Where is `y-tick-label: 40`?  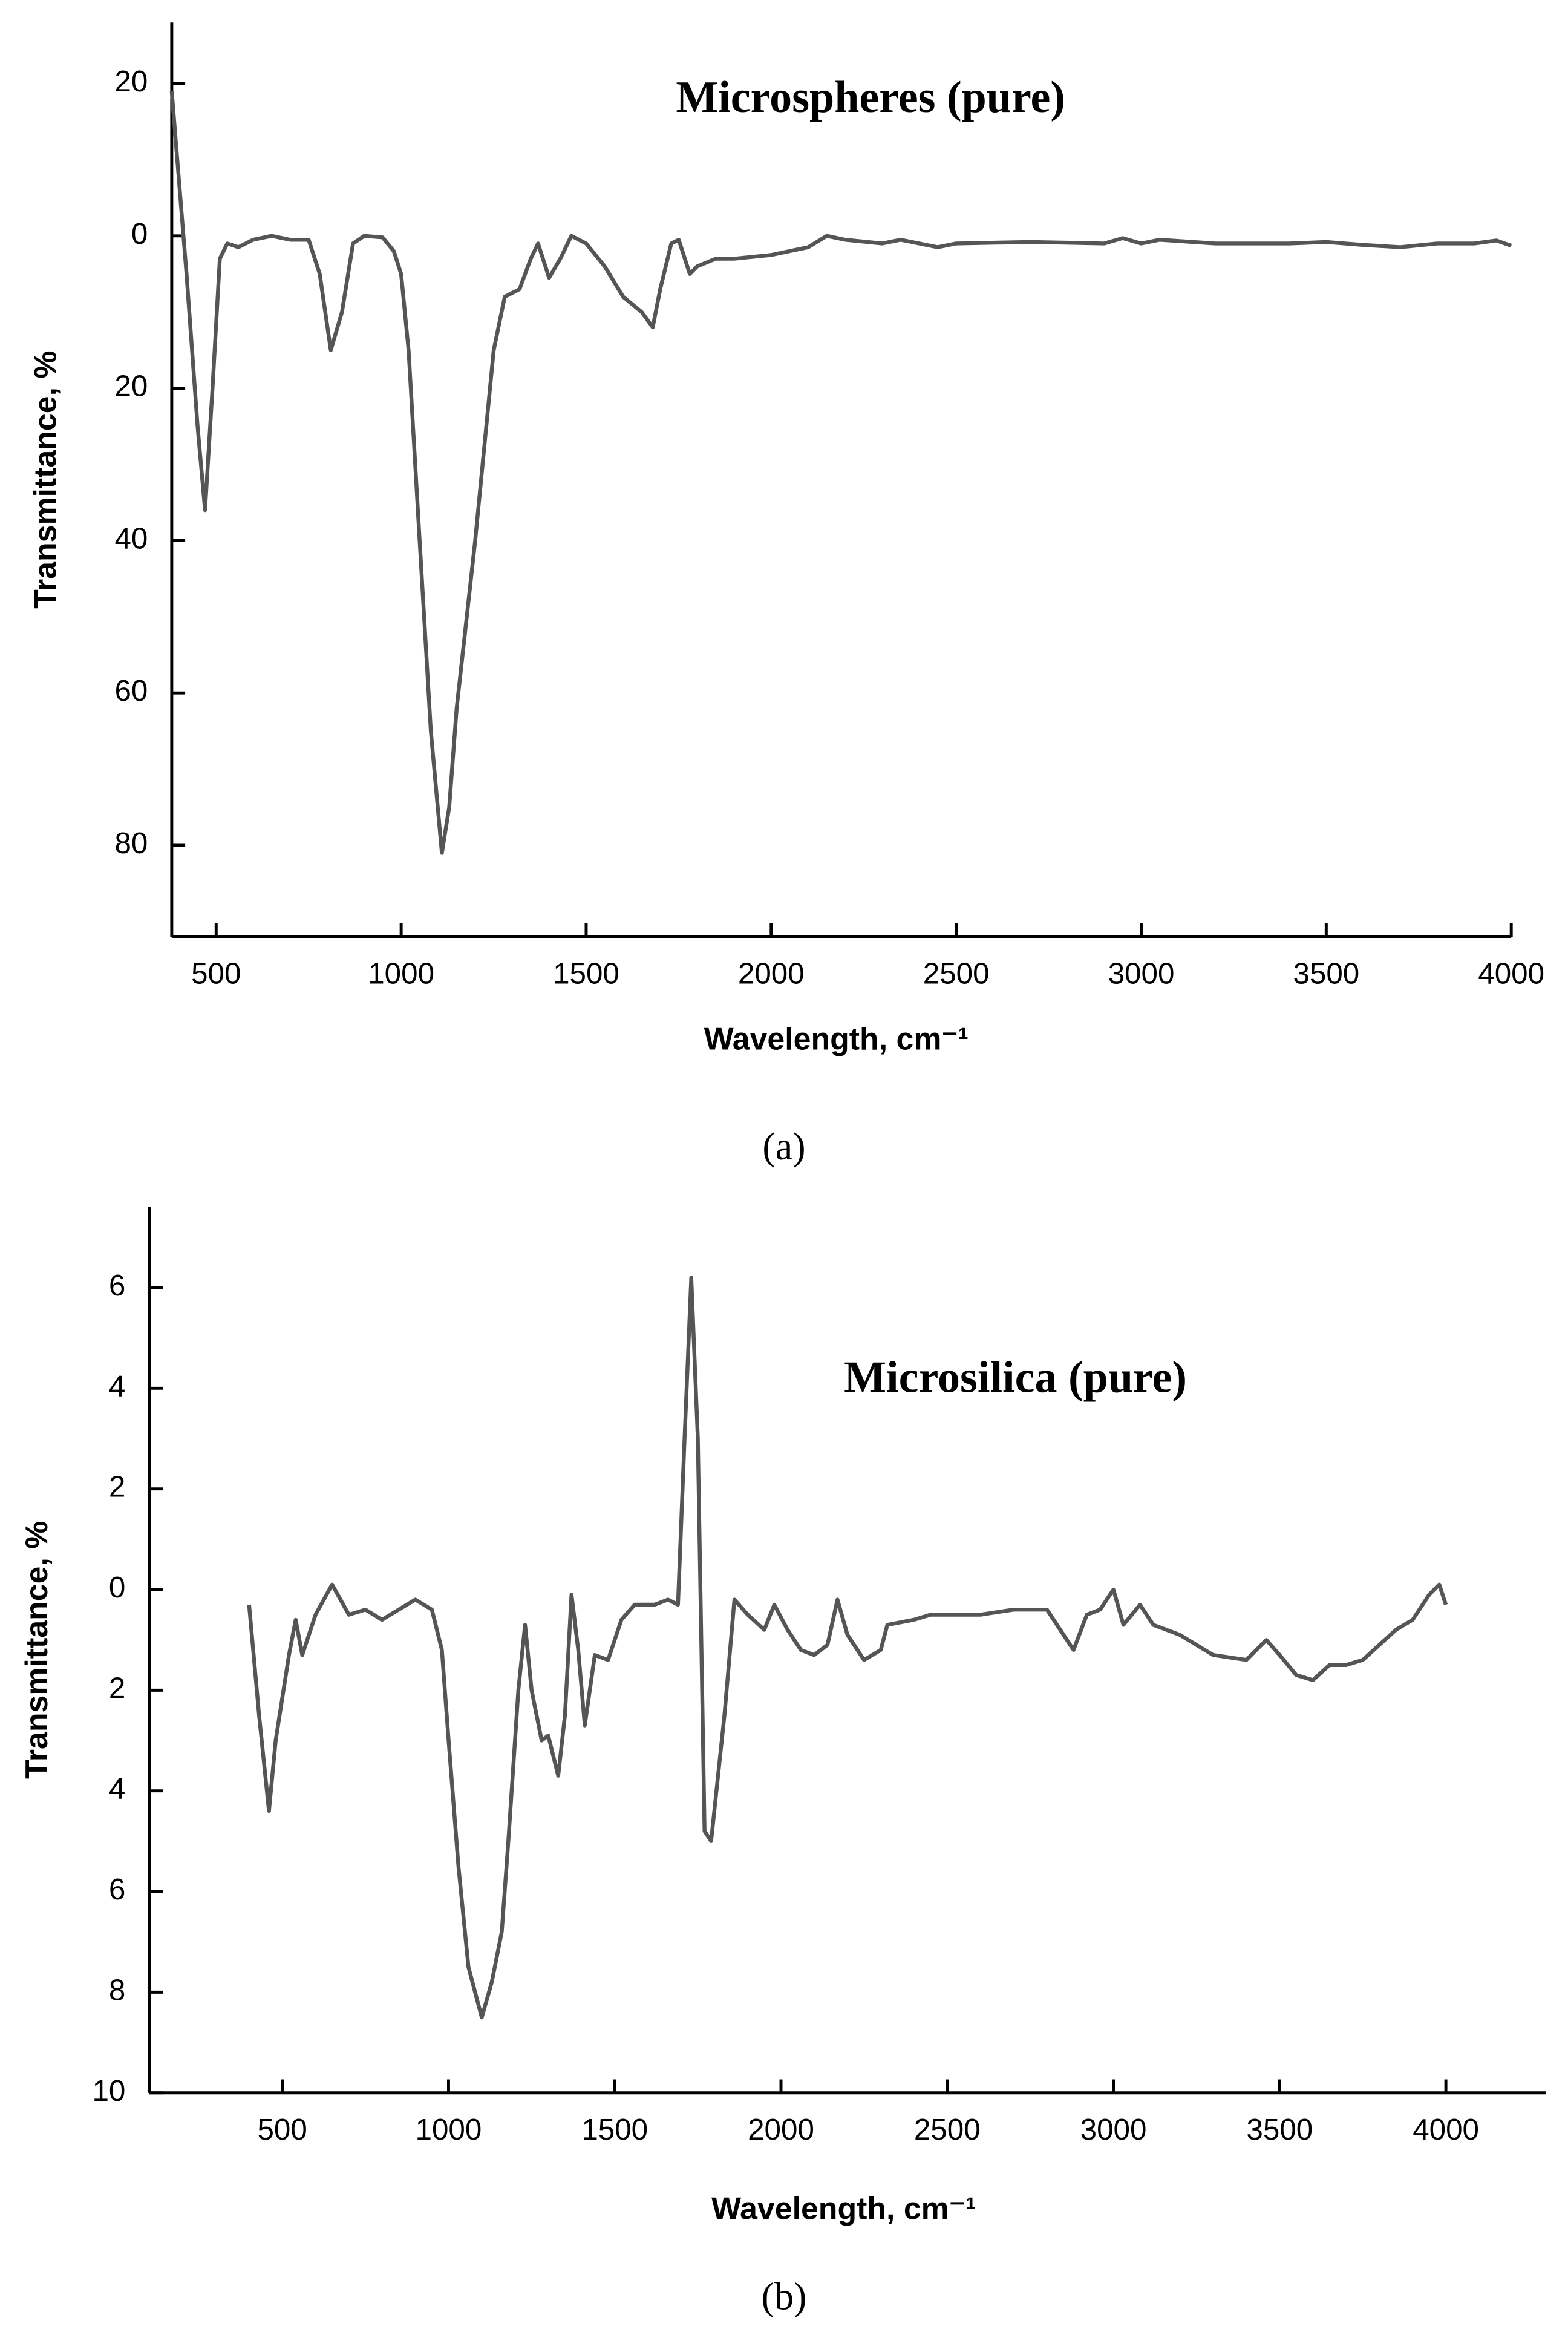
y-tick-label: 40 is located at coordinates (131, 538).